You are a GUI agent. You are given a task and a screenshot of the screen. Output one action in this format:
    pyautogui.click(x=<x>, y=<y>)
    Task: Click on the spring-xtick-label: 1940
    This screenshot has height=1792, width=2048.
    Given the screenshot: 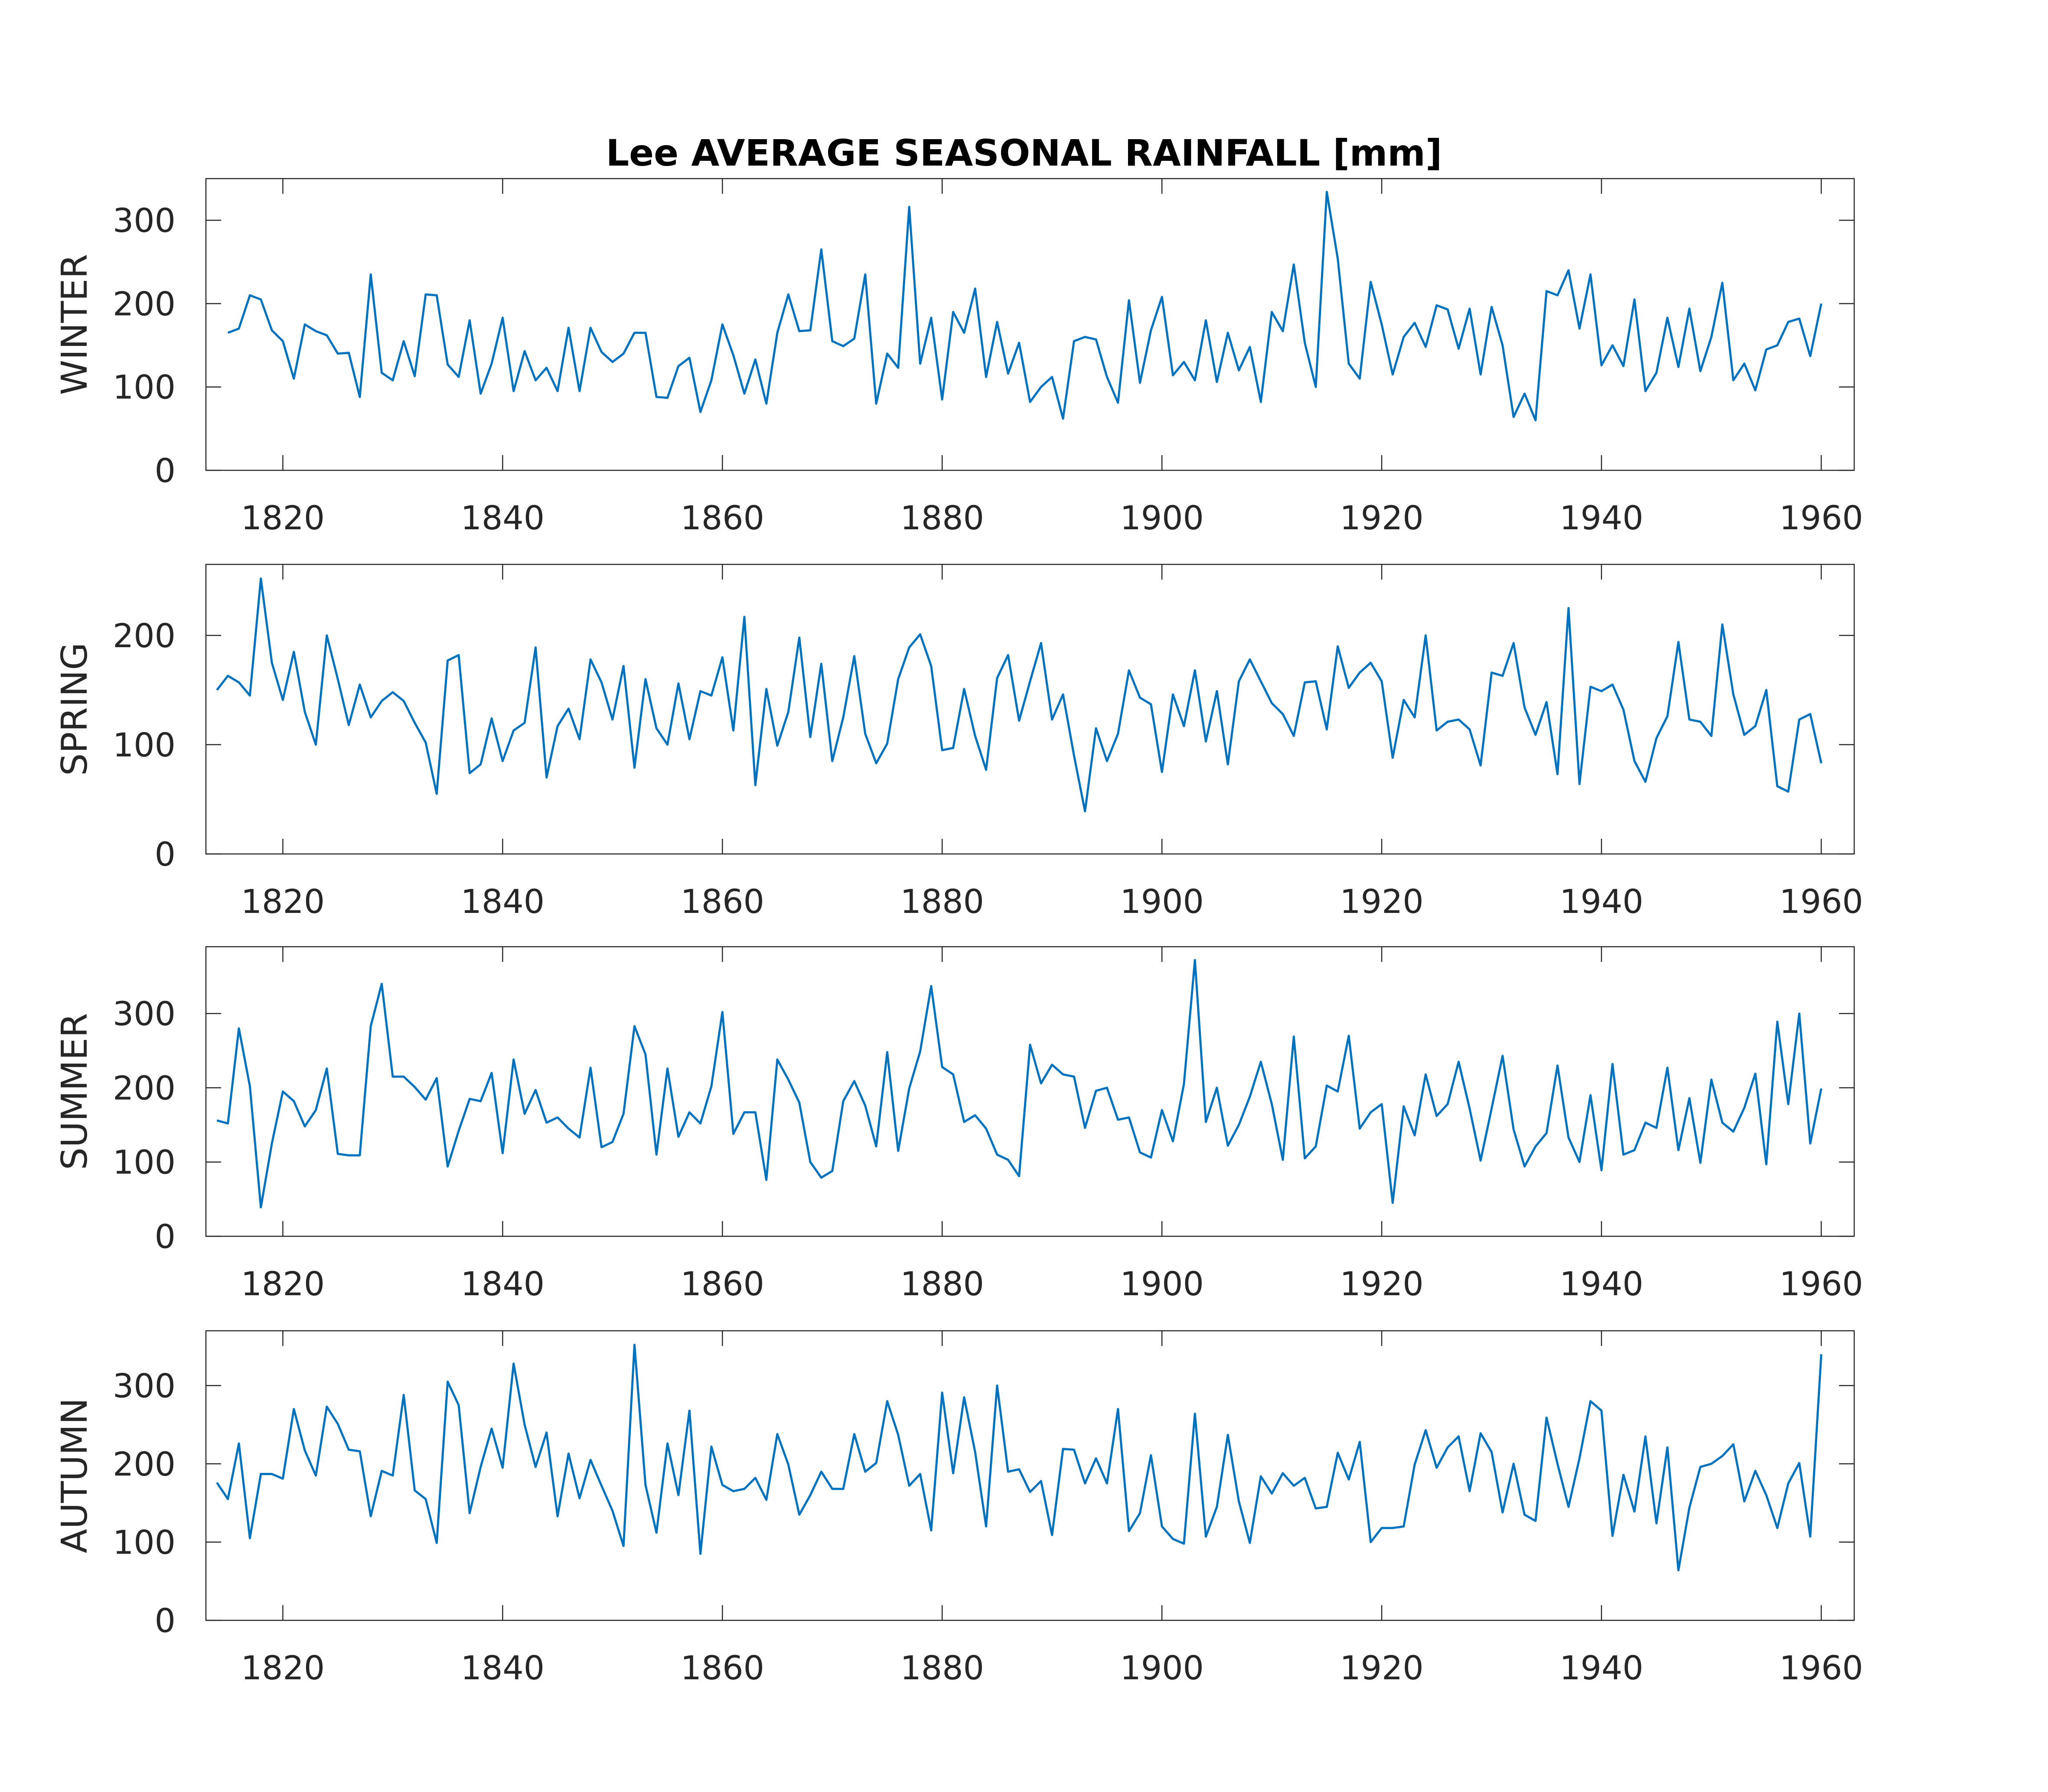 What is the action you would take?
    pyautogui.click(x=1601, y=901)
    